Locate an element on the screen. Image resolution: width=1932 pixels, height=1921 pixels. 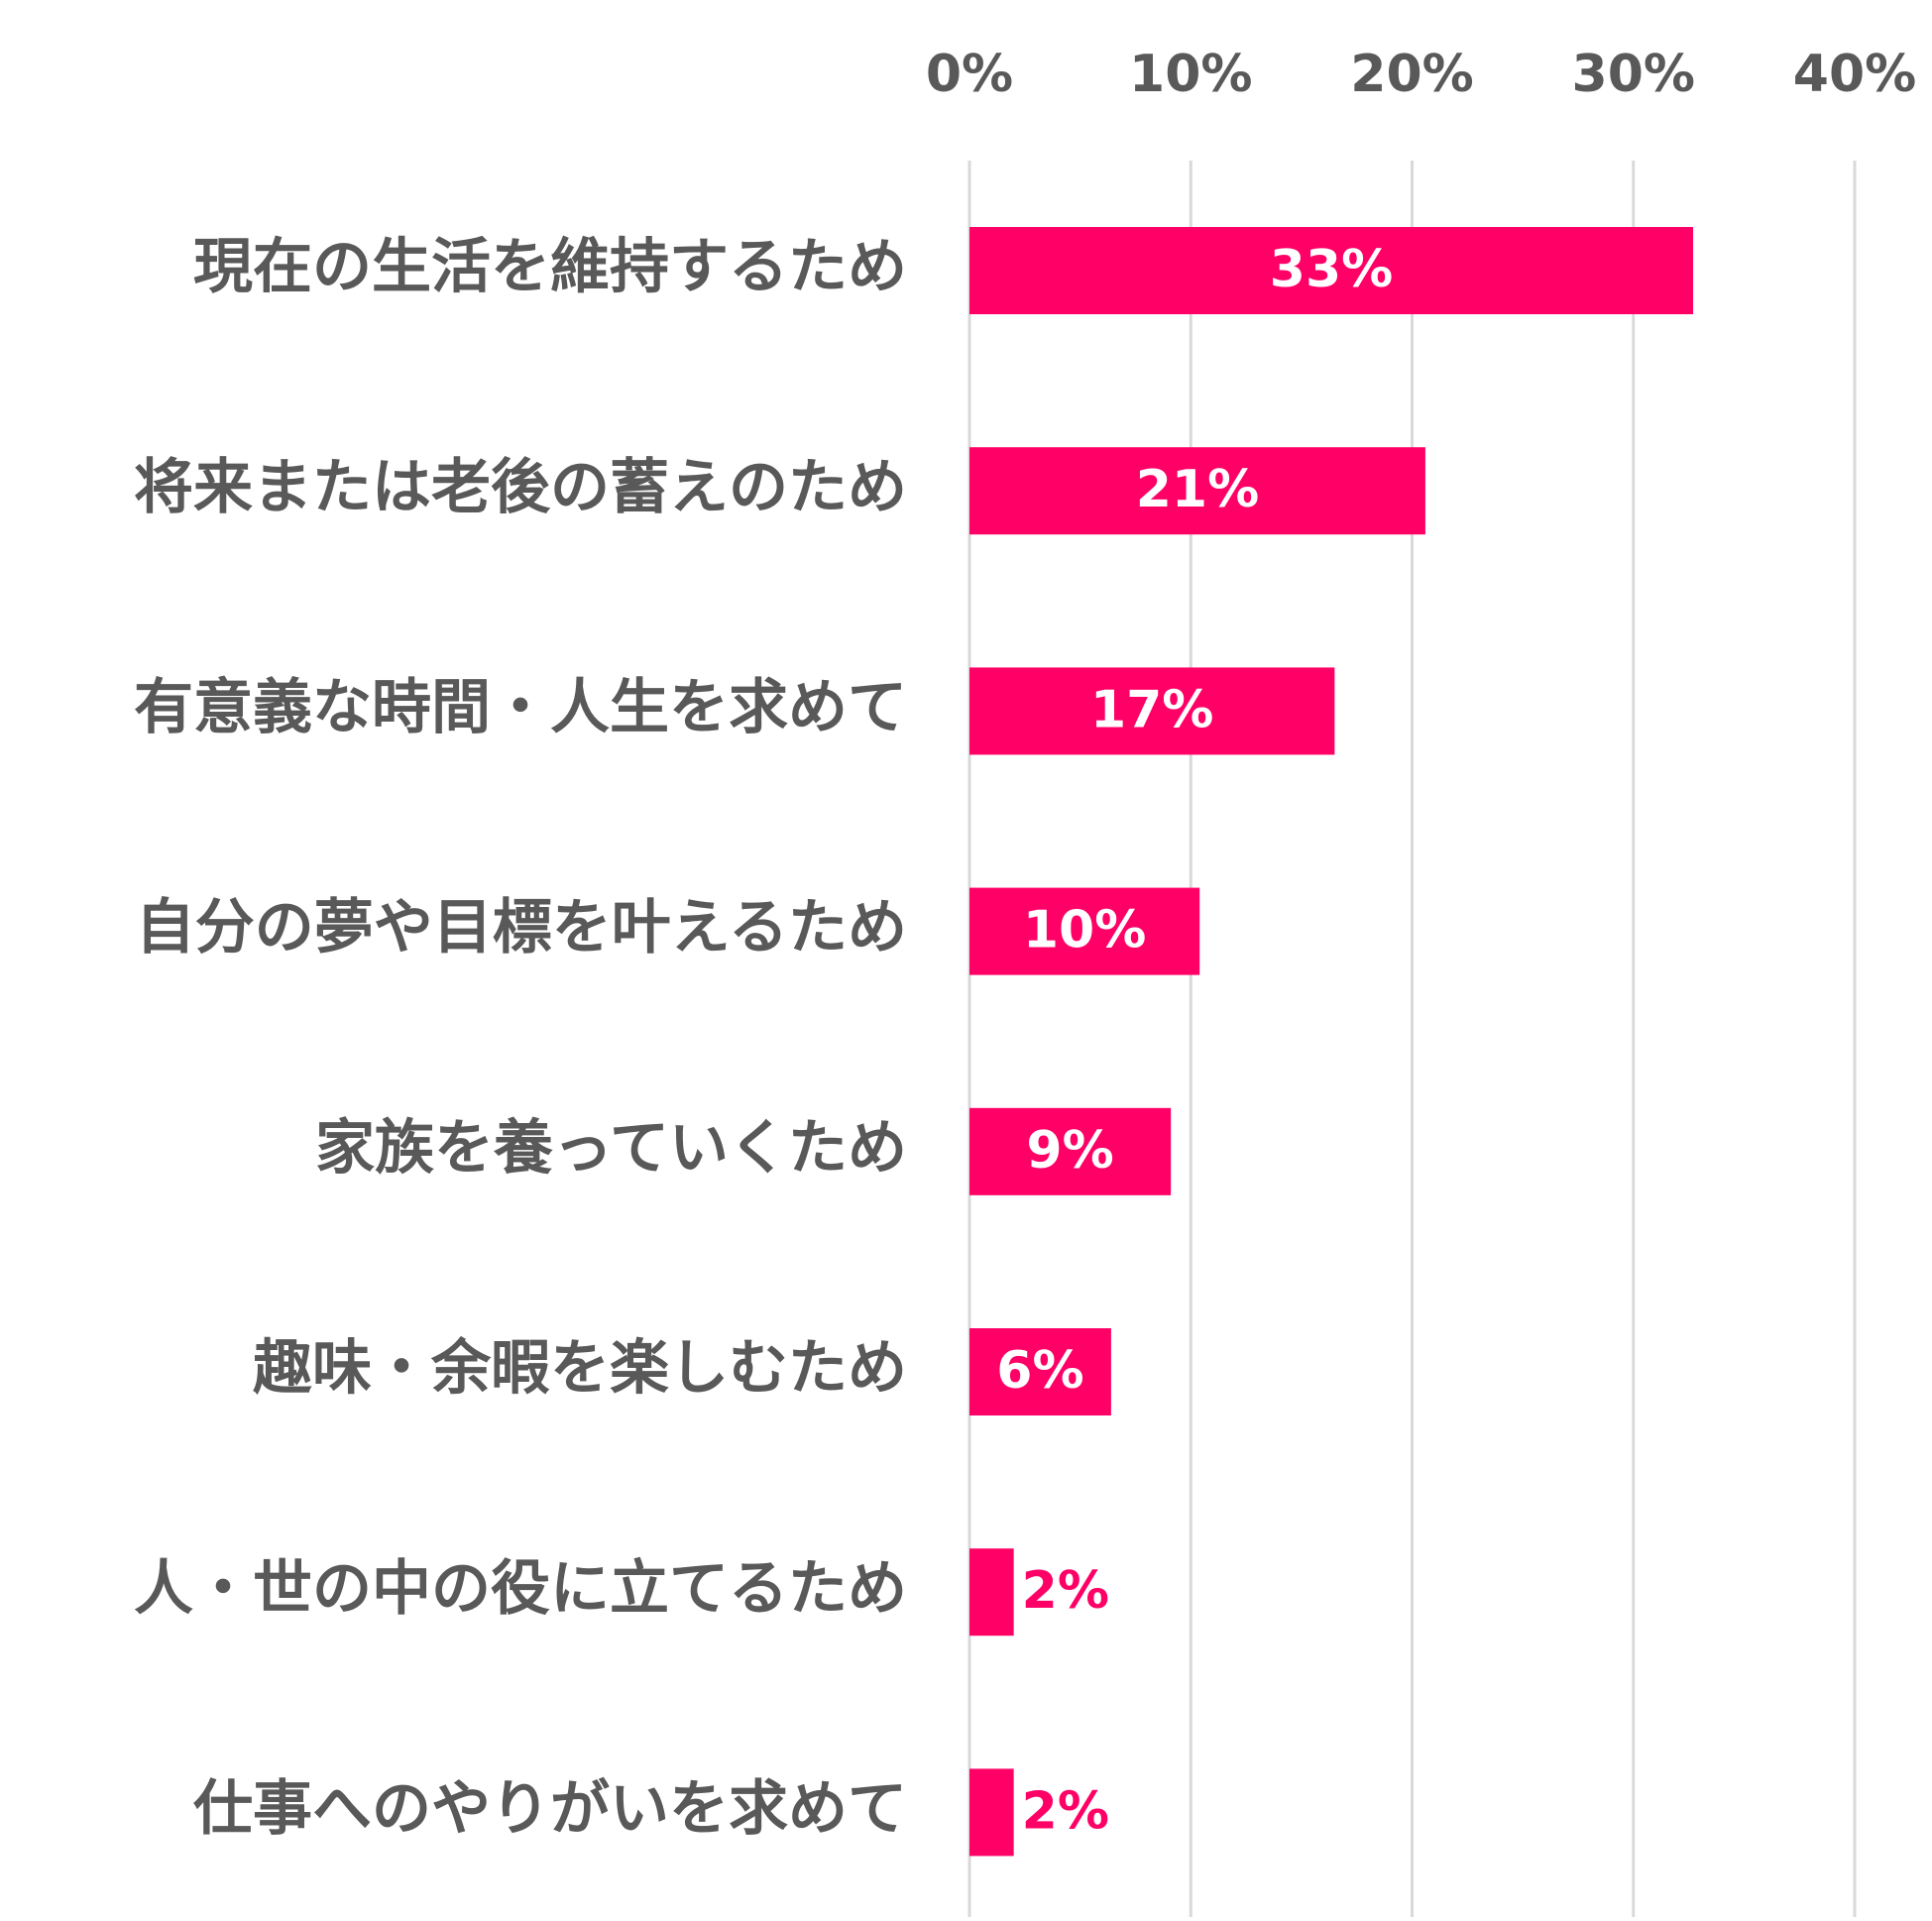
x-tick-label: 30% is located at coordinates (1633, 74).